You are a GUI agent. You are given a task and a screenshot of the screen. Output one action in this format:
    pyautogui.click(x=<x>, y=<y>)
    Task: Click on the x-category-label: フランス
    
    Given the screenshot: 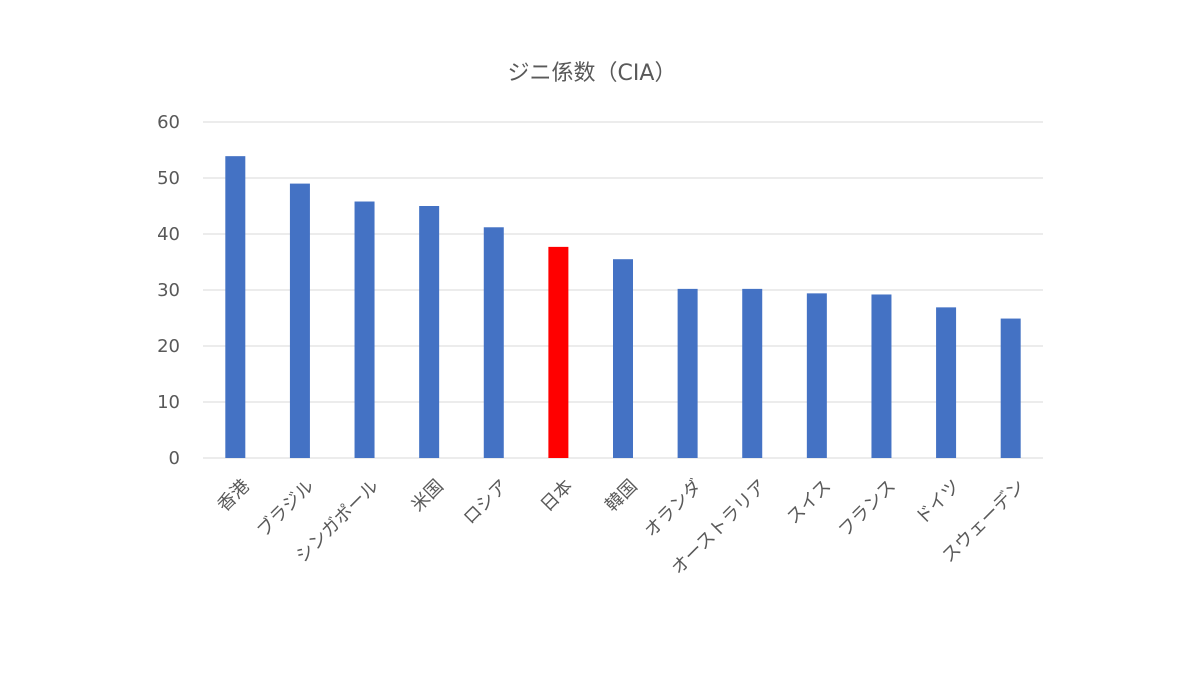 What is the action you would take?
    pyautogui.click(x=868, y=509)
    